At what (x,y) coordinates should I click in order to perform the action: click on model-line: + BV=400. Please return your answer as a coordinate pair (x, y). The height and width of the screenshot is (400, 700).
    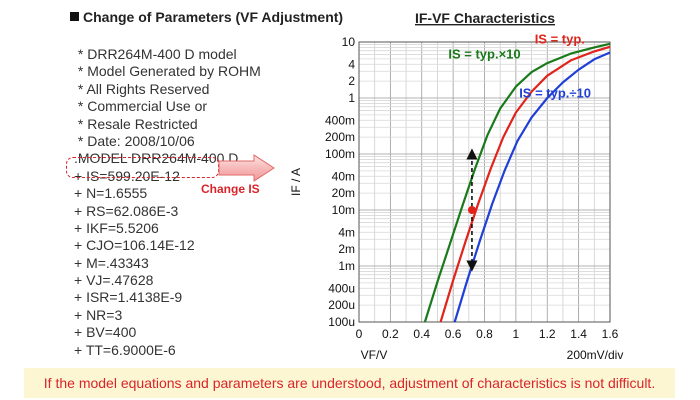
    Looking at the image, I should click on (105, 332).